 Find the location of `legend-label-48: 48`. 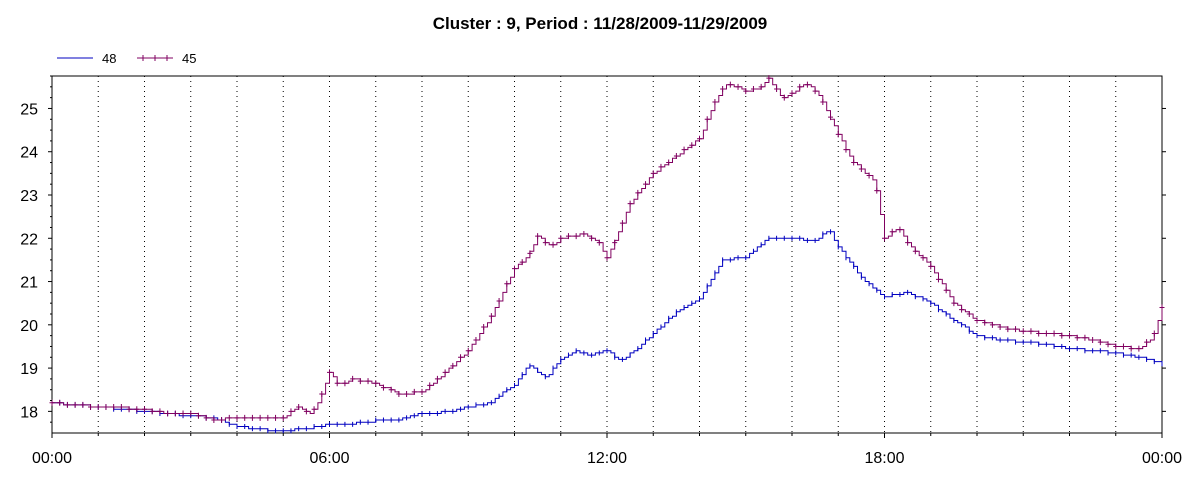

legend-label-48: 48 is located at coordinates (109, 58).